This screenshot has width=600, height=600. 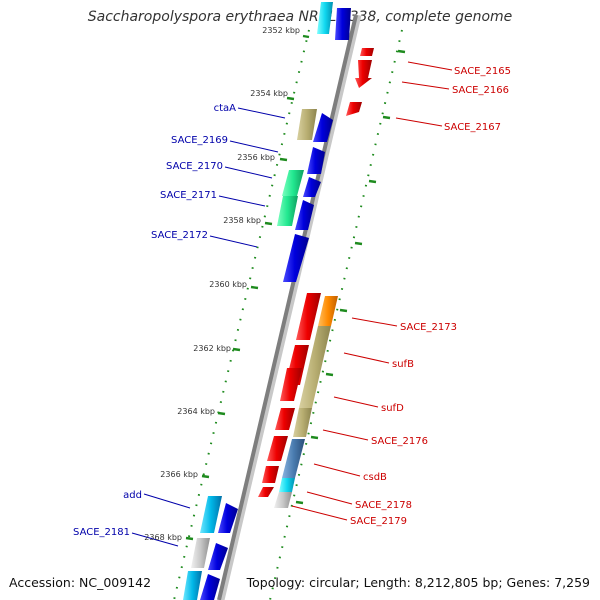 I want to click on gene-ctaA, so click(x=323, y=127).